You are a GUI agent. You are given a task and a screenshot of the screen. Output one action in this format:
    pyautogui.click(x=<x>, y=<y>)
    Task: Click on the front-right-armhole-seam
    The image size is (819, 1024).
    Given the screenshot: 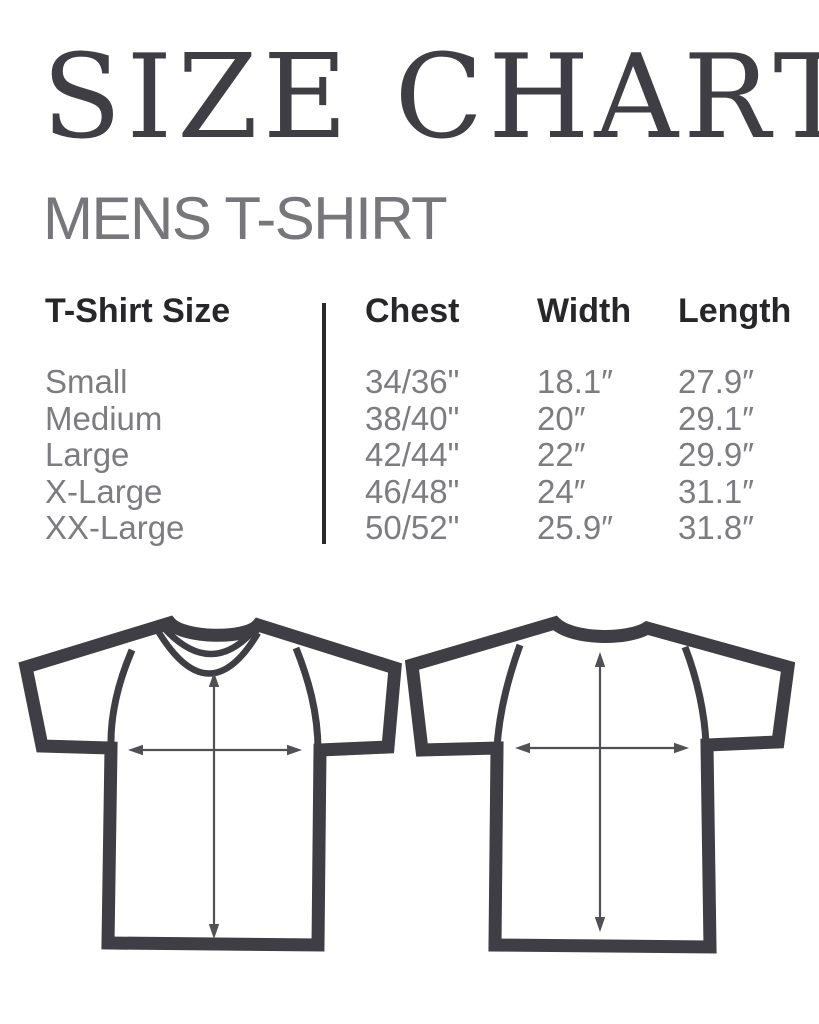 What is the action you would take?
    pyautogui.click(x=307, y=698)
    